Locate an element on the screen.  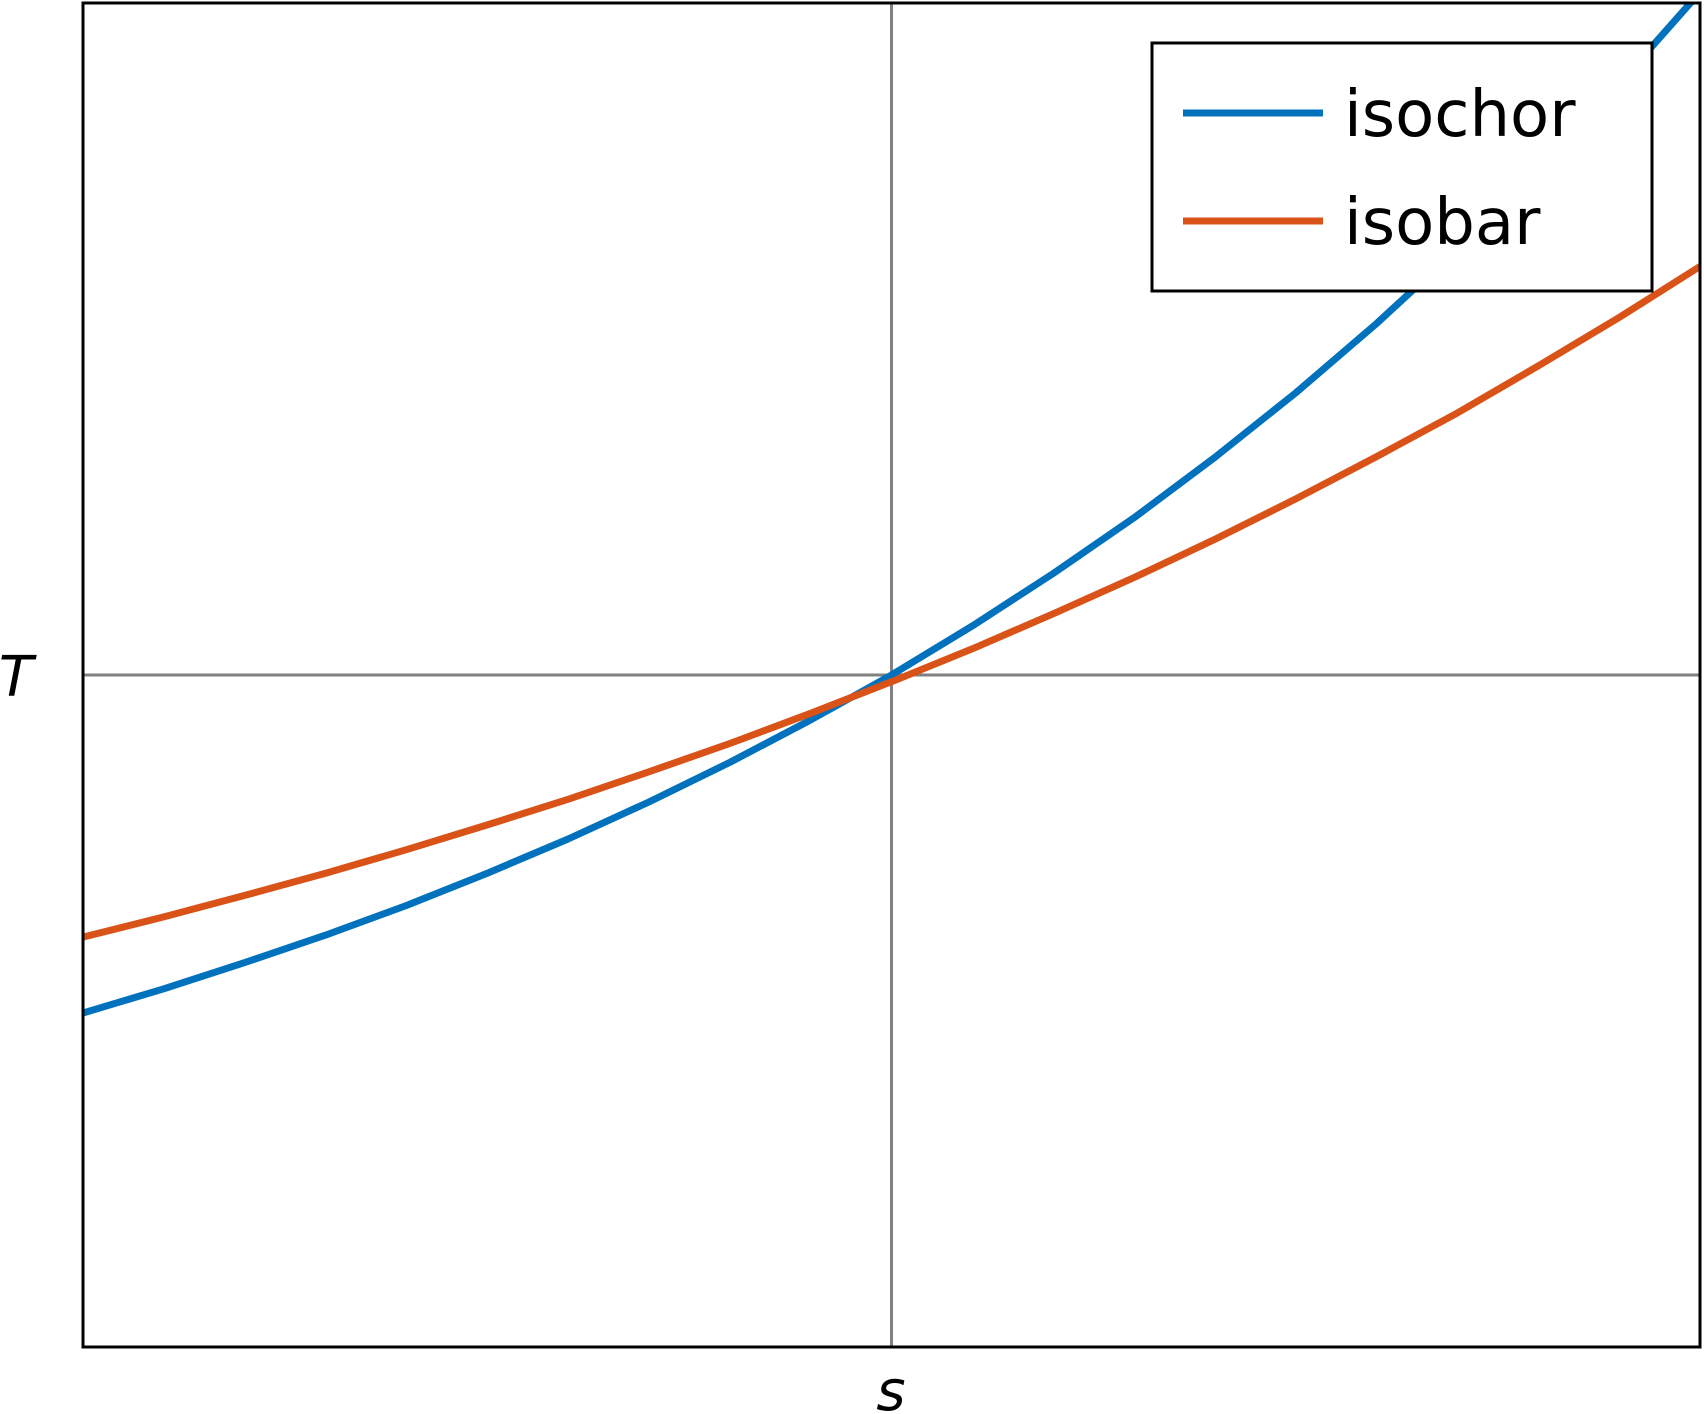
legend: isochor isobar is located at coordinates (1402, 167).